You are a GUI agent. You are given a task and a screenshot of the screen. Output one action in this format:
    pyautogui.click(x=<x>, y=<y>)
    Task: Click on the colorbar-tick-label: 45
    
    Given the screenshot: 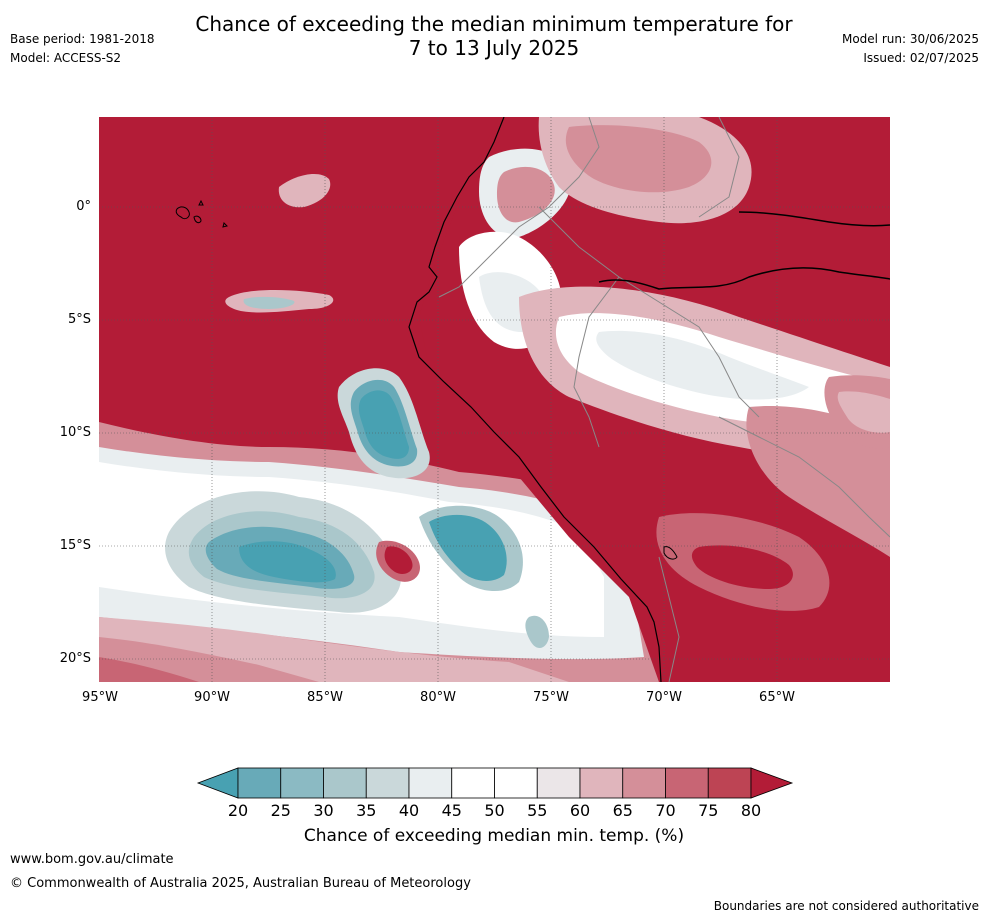 What is the action you would take?
    pyautogui.click(x=451, y=810)
    